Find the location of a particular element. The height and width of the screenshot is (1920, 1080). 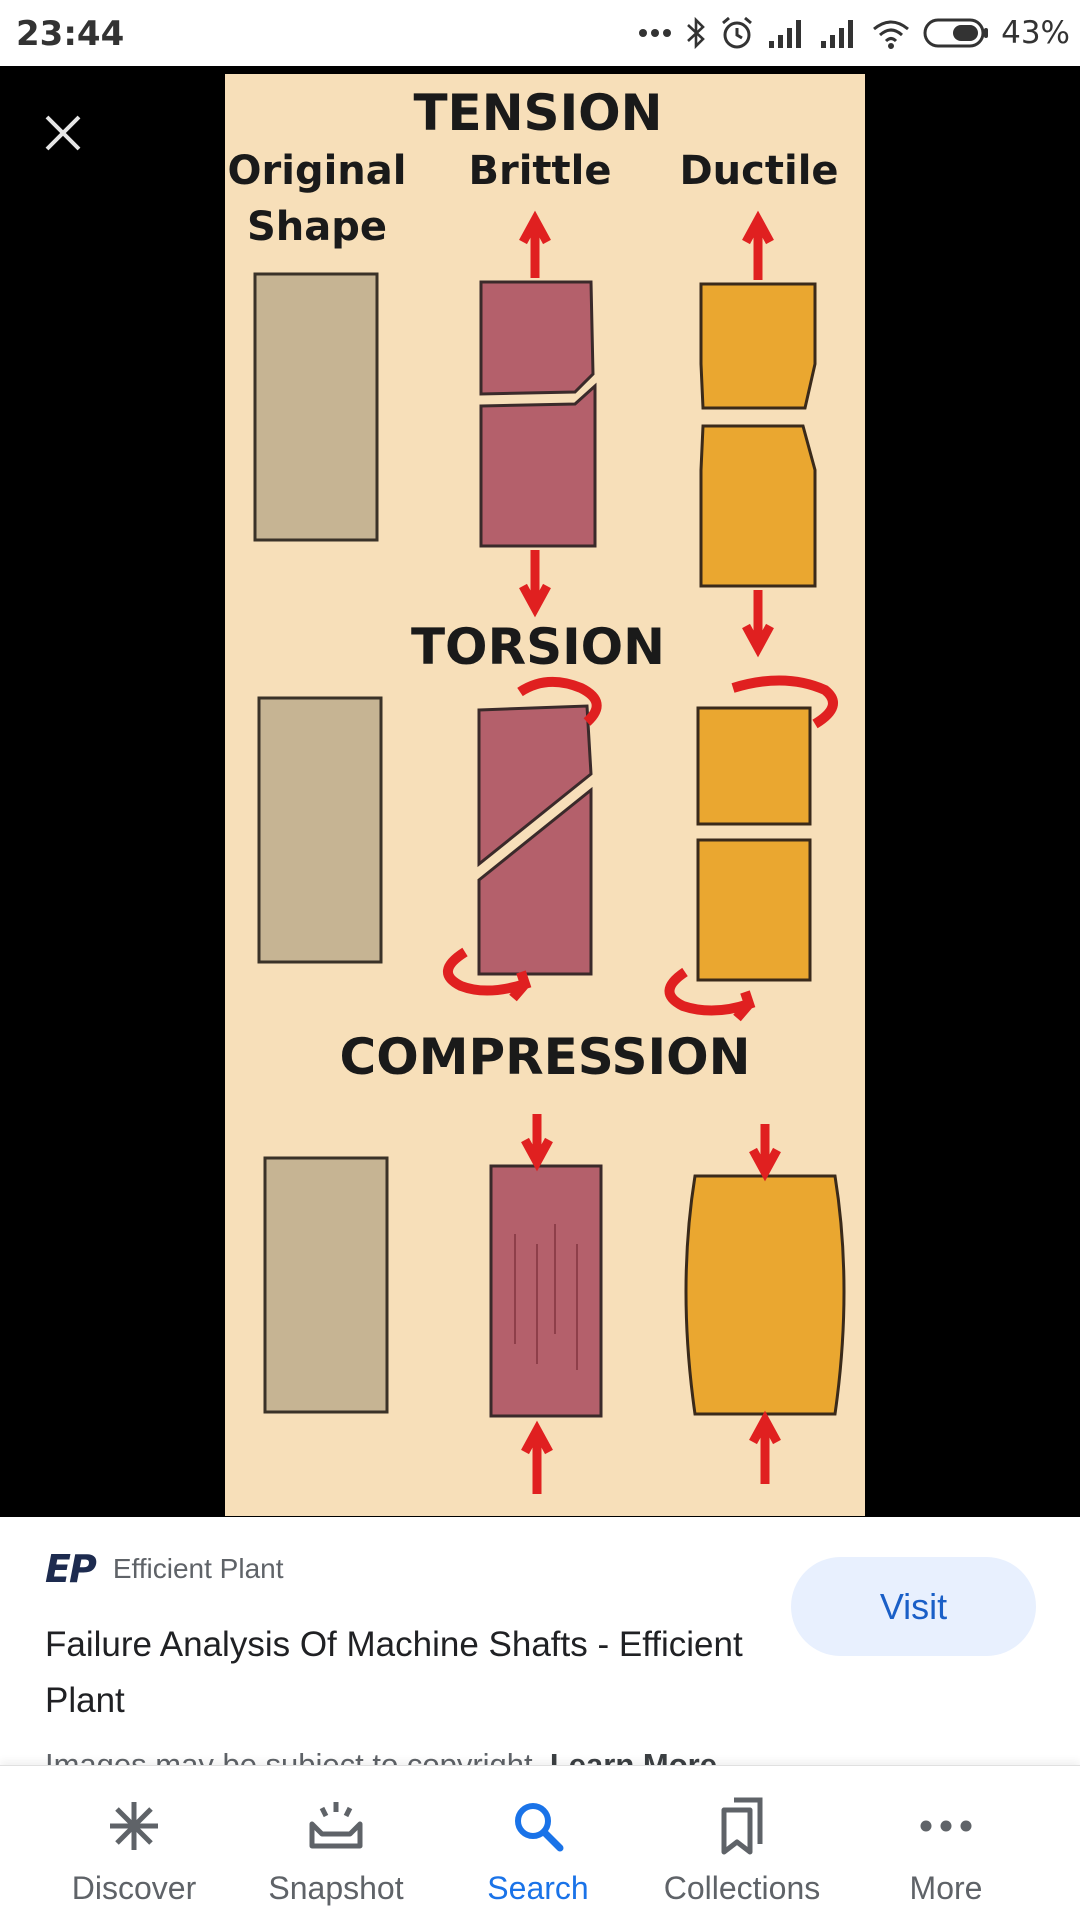

more-dots-icon is located at coordinates (655, 33).